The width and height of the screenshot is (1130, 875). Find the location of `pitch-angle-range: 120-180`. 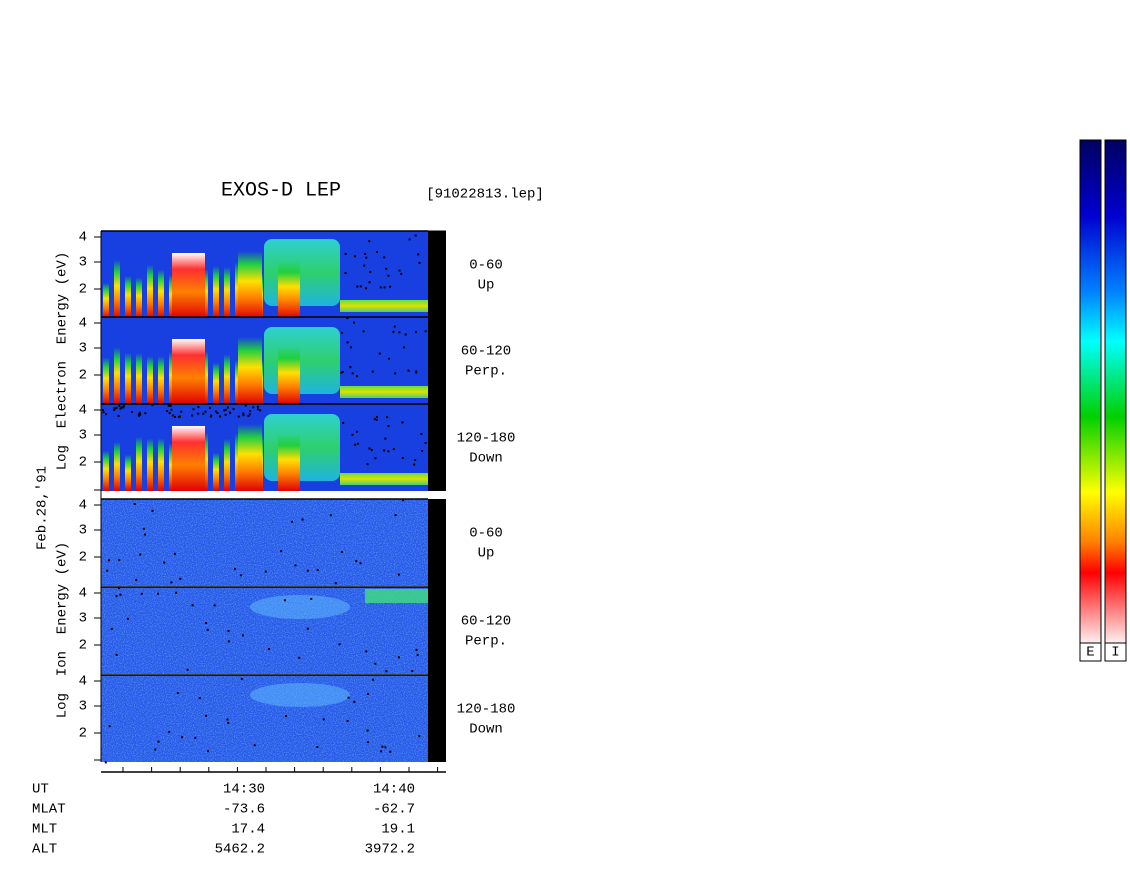

pitch-angle-range: 120-180 is located at coordinates (486, 710).